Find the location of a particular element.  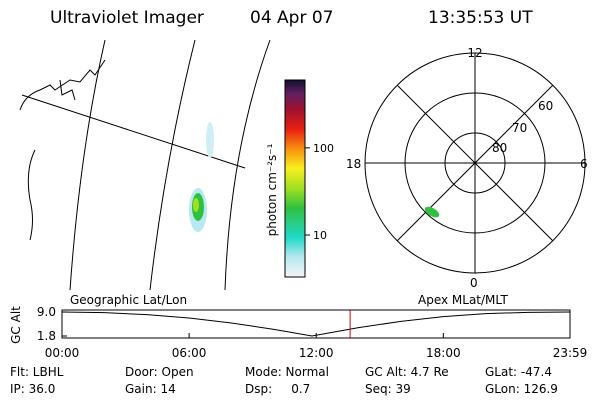

x-tick-label: 00:00 is located at coordinates (62, 353).